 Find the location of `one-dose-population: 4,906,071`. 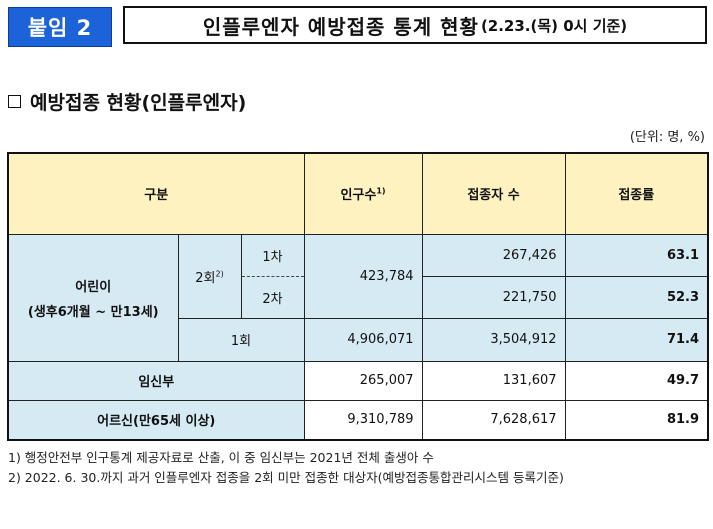

one-dose-population: 4,906,071 is located at coordinates (363, 339).